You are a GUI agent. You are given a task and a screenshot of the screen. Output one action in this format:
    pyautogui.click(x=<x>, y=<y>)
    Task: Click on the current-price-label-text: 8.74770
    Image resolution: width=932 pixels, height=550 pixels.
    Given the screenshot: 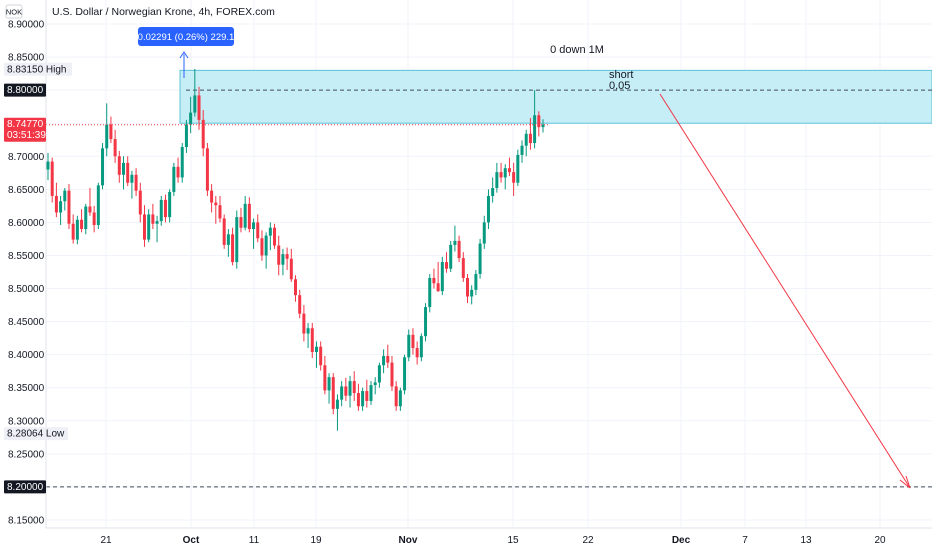 What is the action you would take?
    pyautogui.click(x=25, y=124)
    